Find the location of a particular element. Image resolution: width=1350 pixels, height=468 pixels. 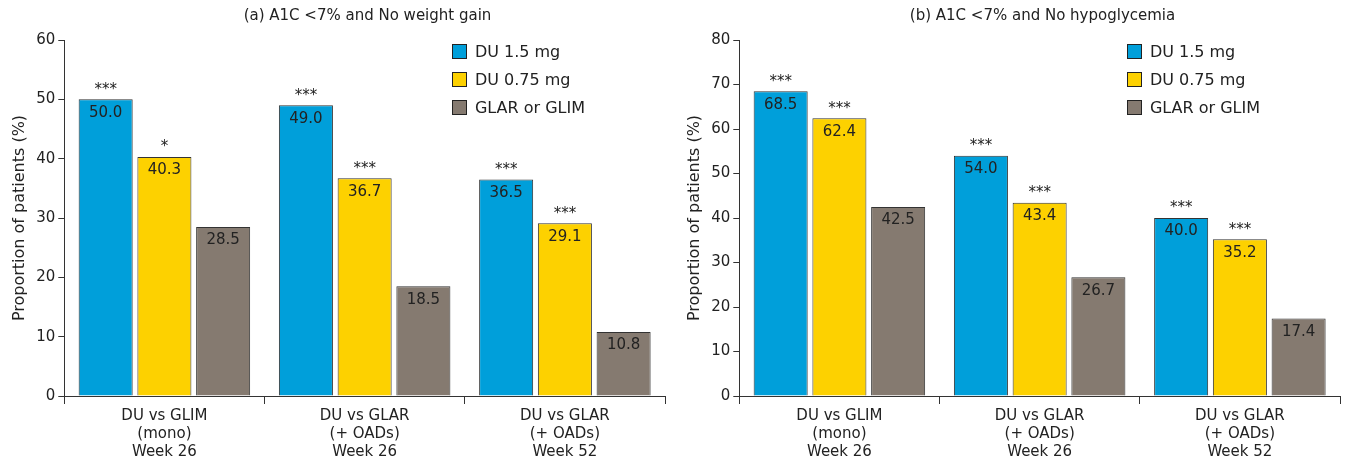

data-label: 36.5 is located at coordinates (506, 191).